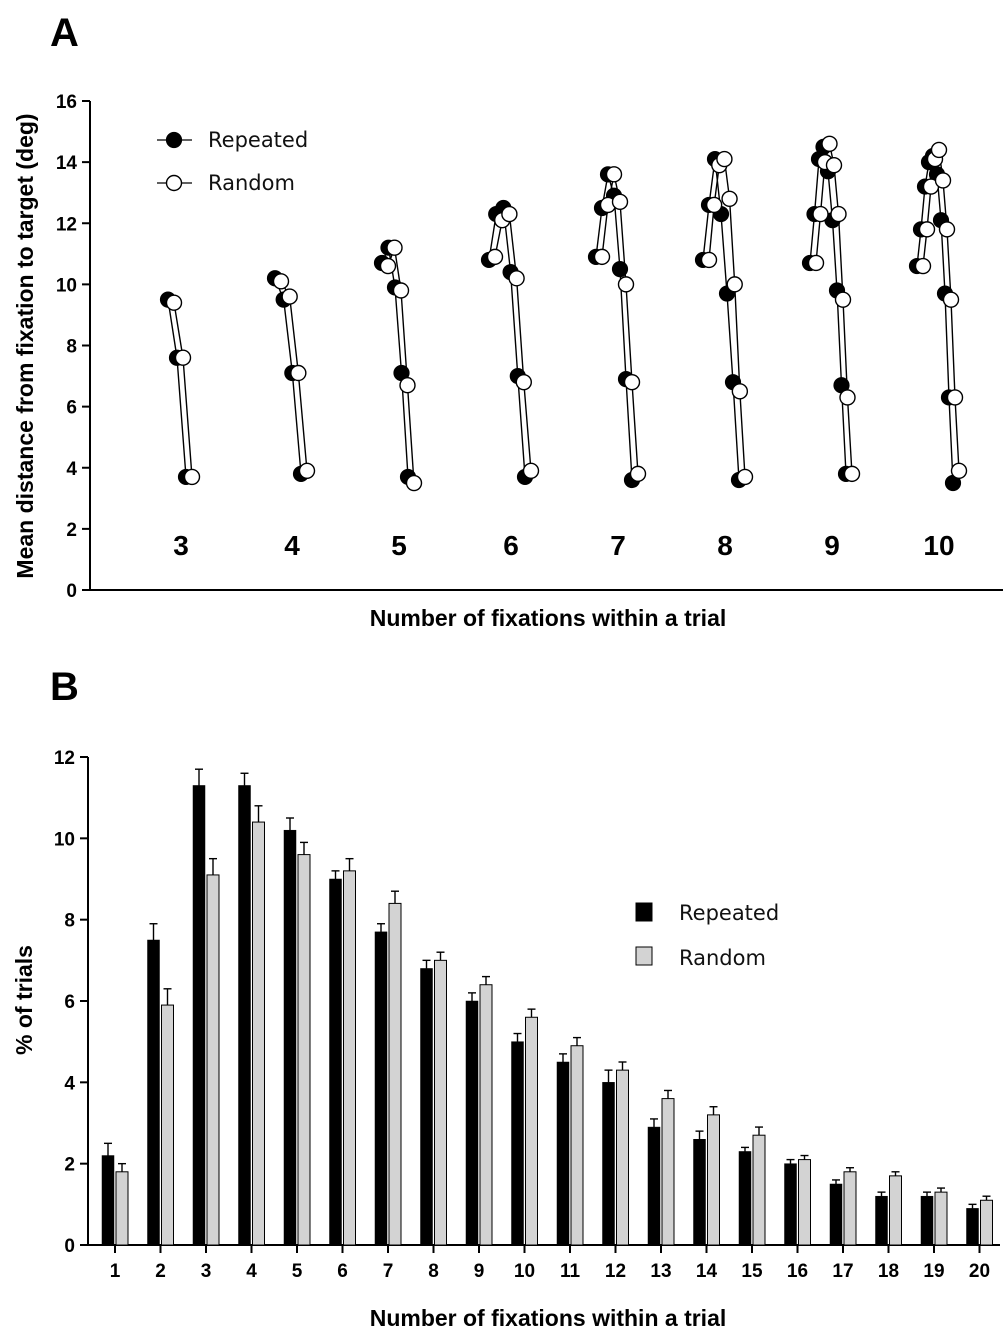 The image size is (1003, 1334). What do you see at coordinates (71, 591) in the screenshot?
I see `panel-a-y-tick-label: 0` at bounding box center [71, 591].